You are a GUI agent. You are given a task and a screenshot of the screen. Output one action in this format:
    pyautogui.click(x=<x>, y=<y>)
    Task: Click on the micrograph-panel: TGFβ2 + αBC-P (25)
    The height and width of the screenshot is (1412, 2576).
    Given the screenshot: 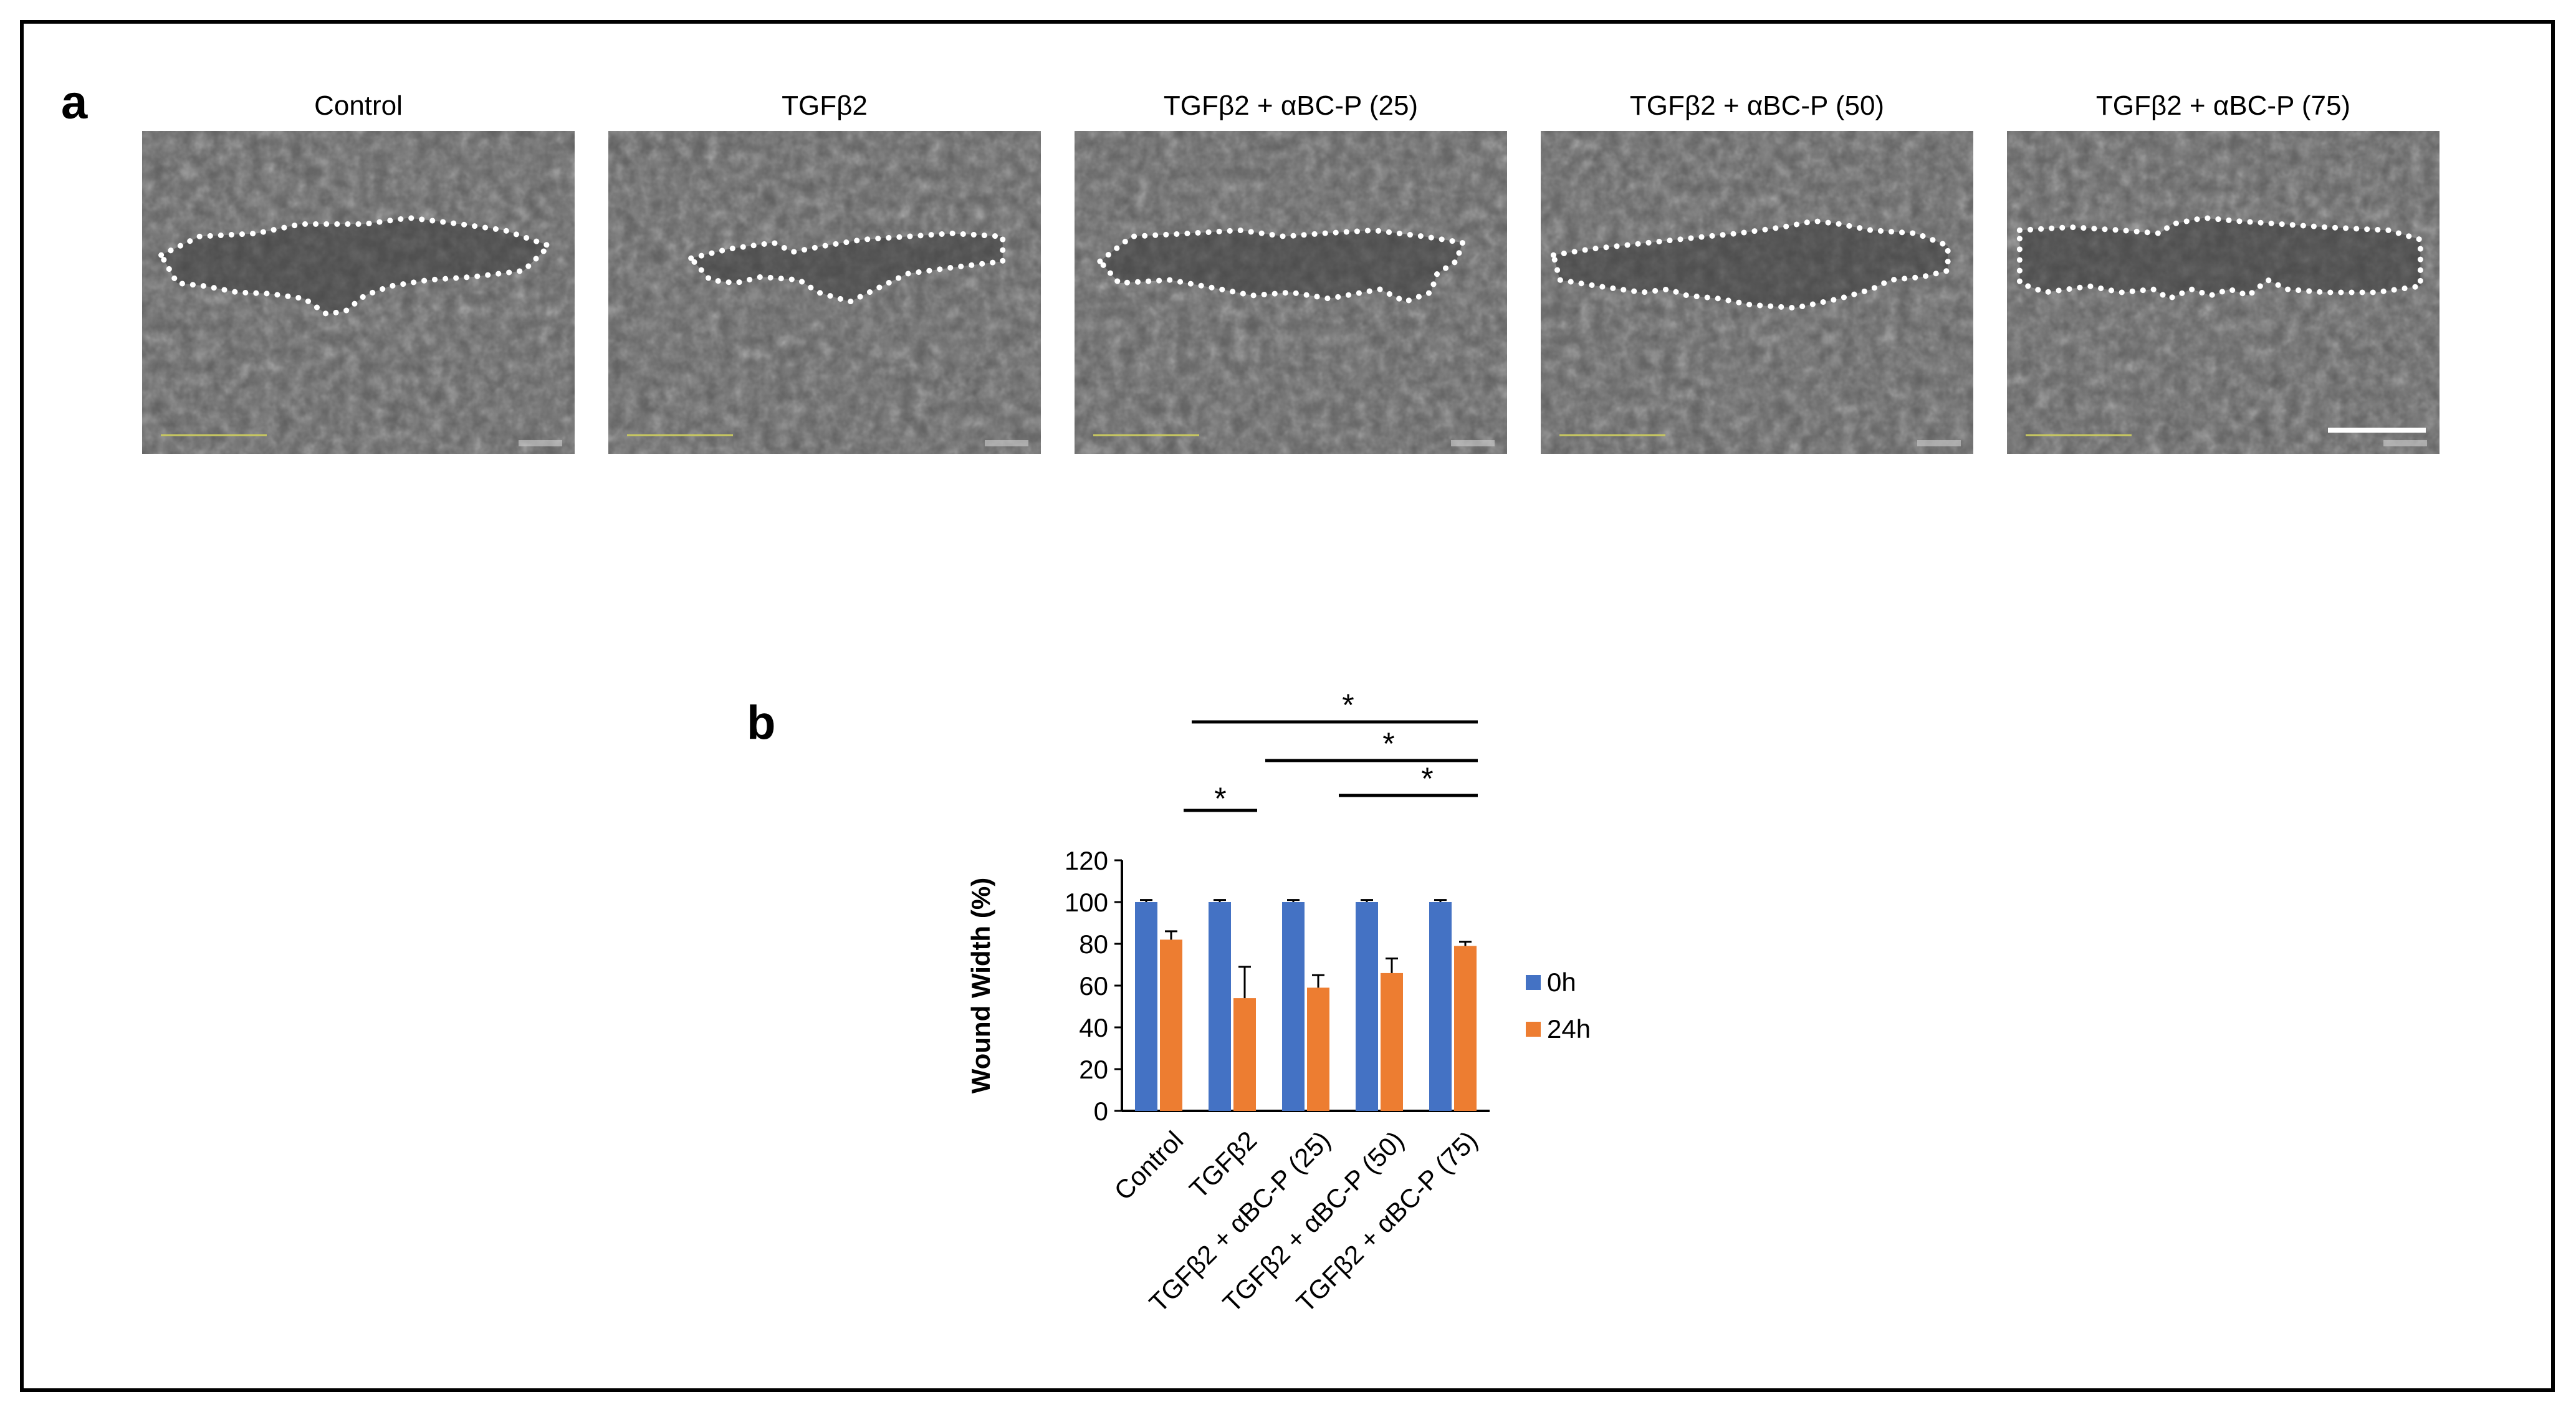 What is the action you would take?
    pyautogui.click(x=1291, y=272)
    